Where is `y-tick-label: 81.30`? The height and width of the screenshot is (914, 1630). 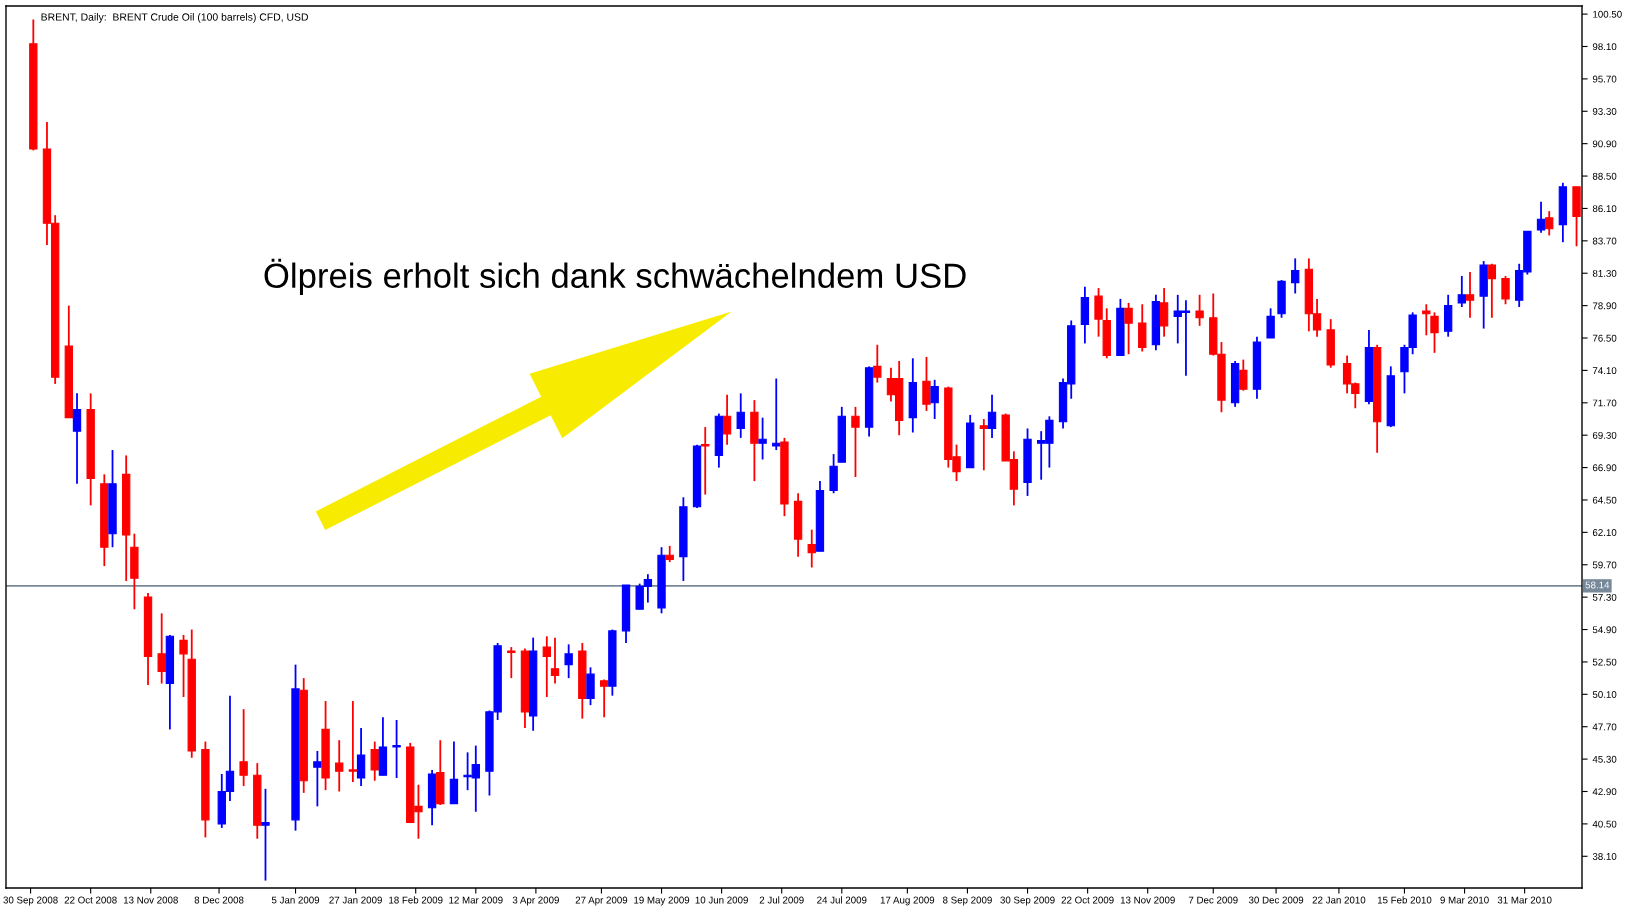
y-tick-label: 81.30 is located at coordinates (1604, 273).